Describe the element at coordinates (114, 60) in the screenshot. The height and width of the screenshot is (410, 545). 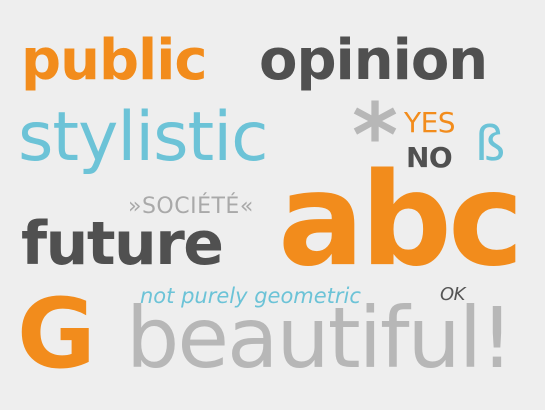
I see `word-public: public` at that location.